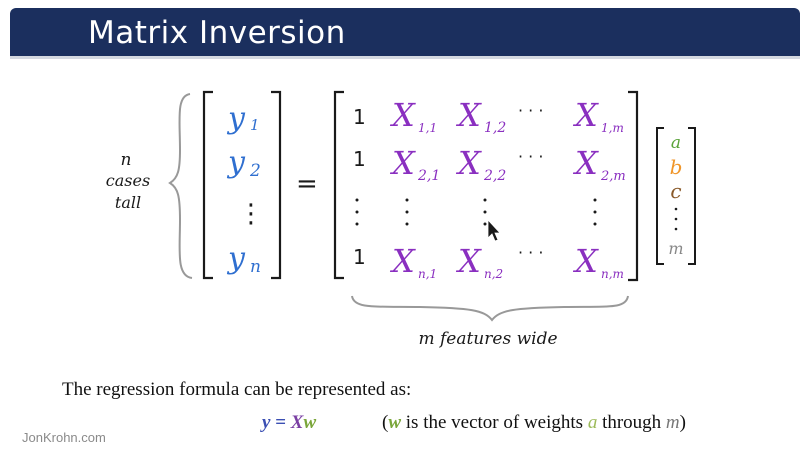 This screenshot has height=459, width=809. What do you see at coordinates (402, 163) in the screenshot?
I see `x-2-1: X` at bounding box center [402, 163].